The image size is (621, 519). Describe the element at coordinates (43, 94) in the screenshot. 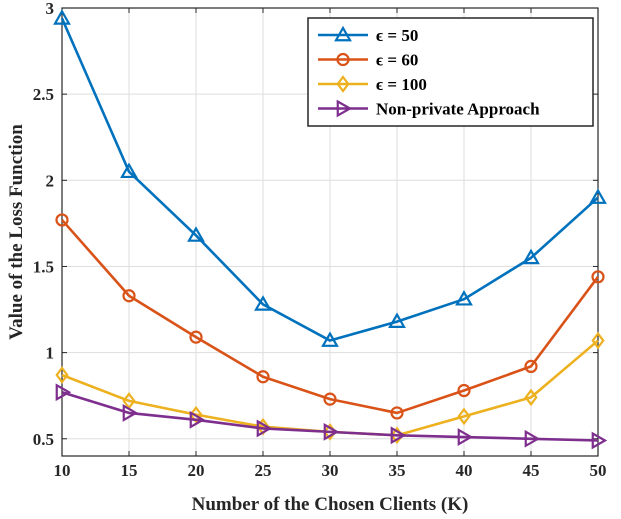

I see `y-tick-label: 2.5` at that location.